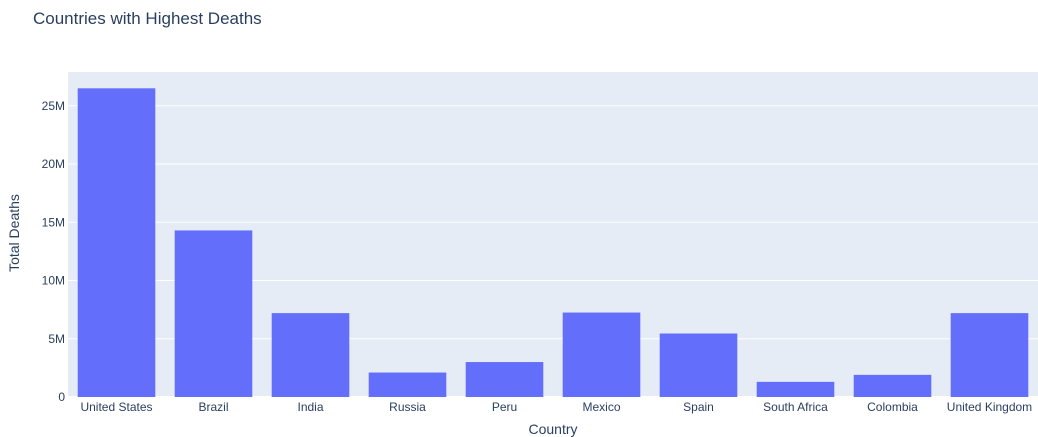 The height and width of the screenshot is (437, 1038). I want to click on x-axis-title: Country, so click(552, 429).